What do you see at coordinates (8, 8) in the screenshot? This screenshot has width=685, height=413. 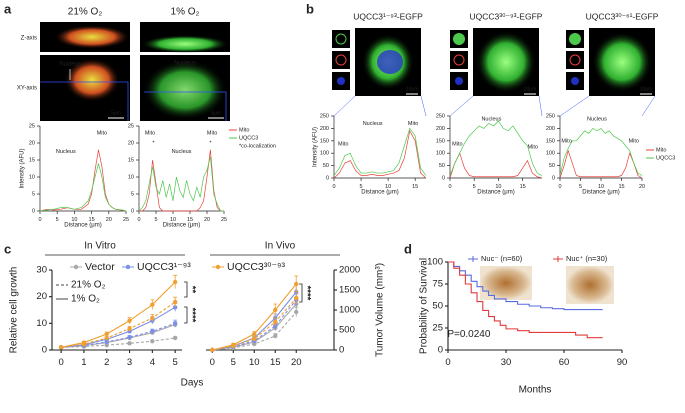 I see `panel-label: a` at bounding box center [8, 8].